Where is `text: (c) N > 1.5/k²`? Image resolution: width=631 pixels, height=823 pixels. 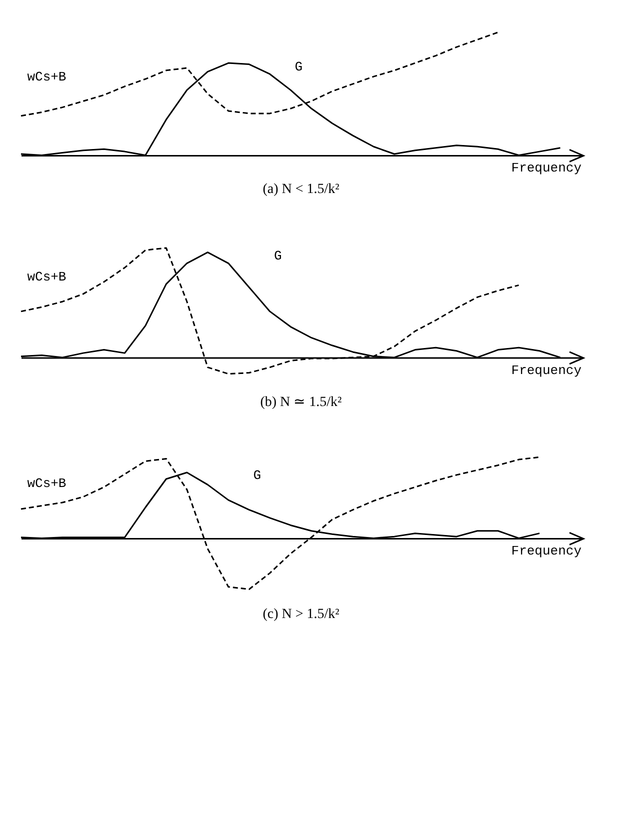
text: (c) N > 1.5/k² is located at coordinates (301, 614).